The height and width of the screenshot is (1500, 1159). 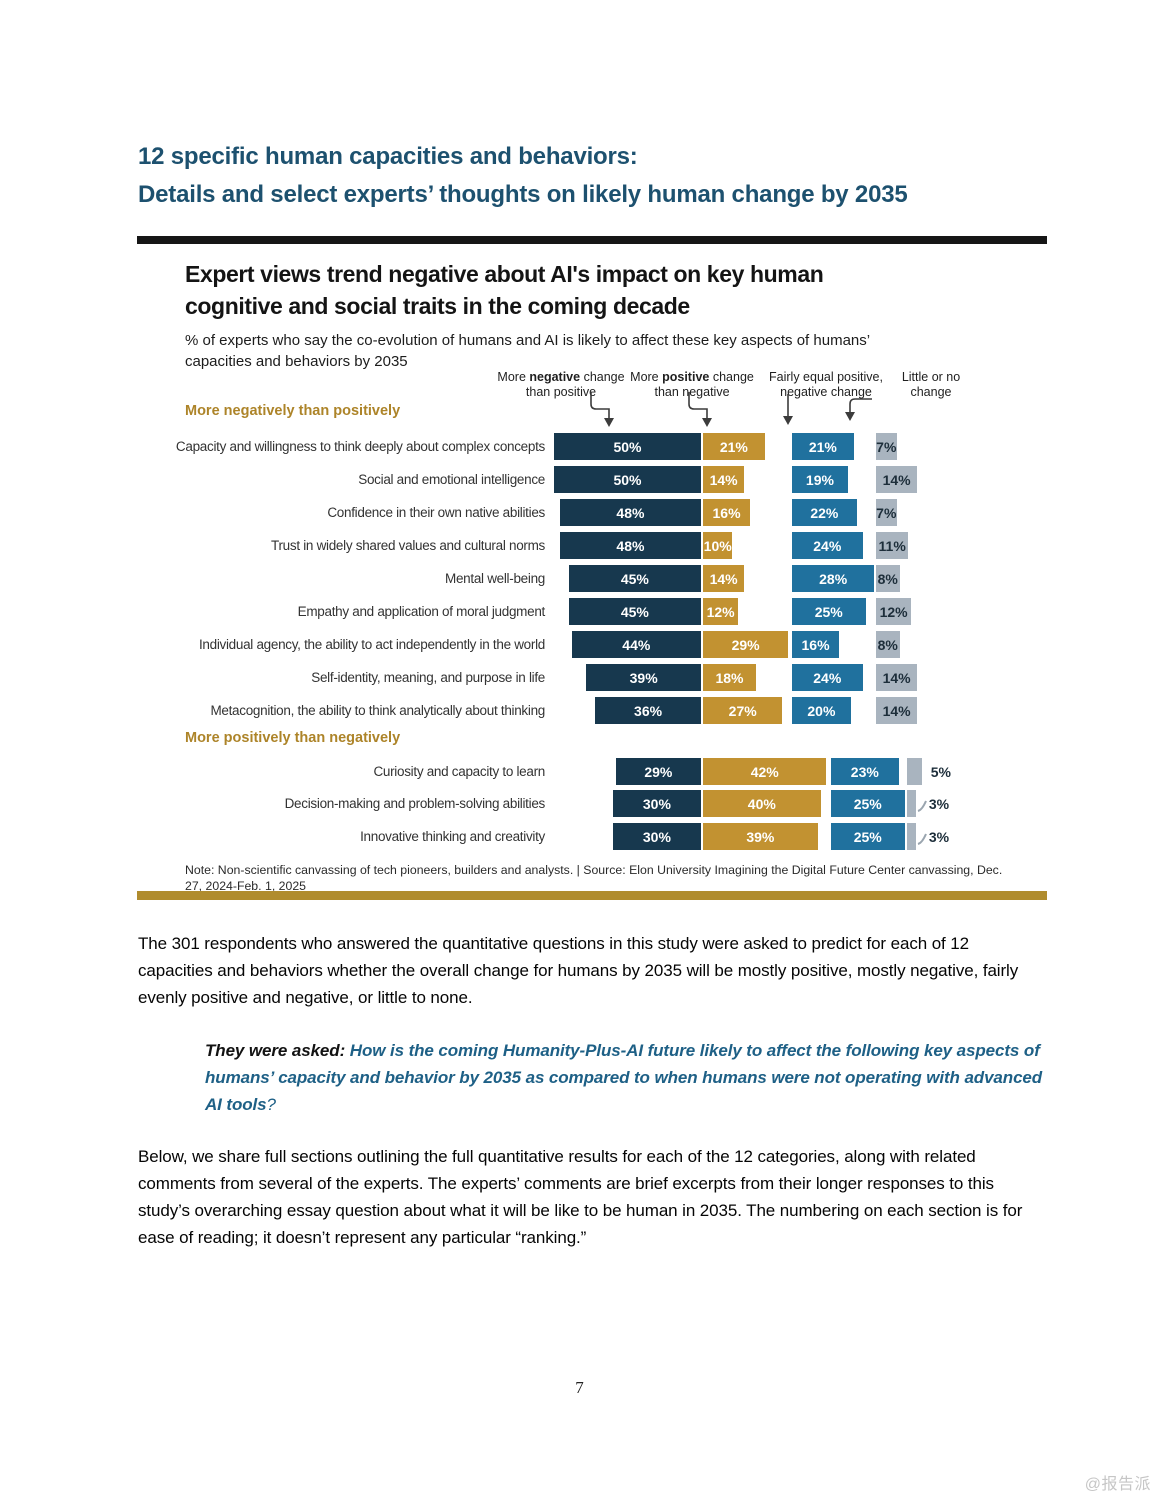 I want to click on row-category-label: Mental well-being, so click(x=495, y=578).